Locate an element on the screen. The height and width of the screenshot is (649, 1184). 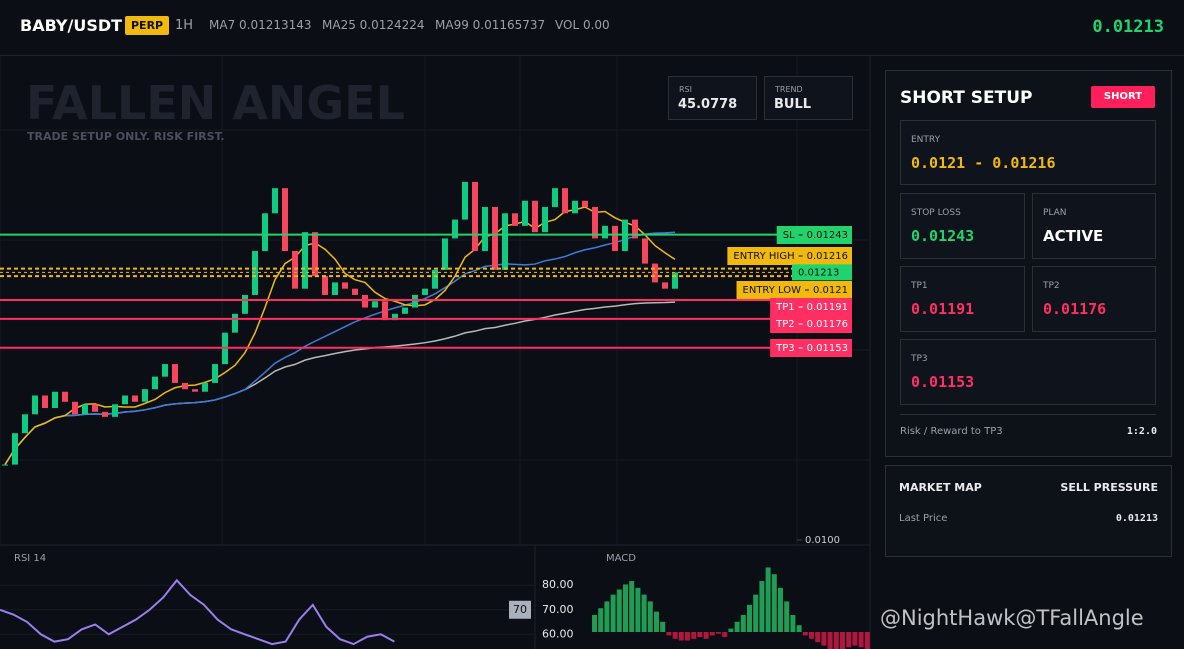
level-value: 0.01153 is located at coordinates (827, 348).